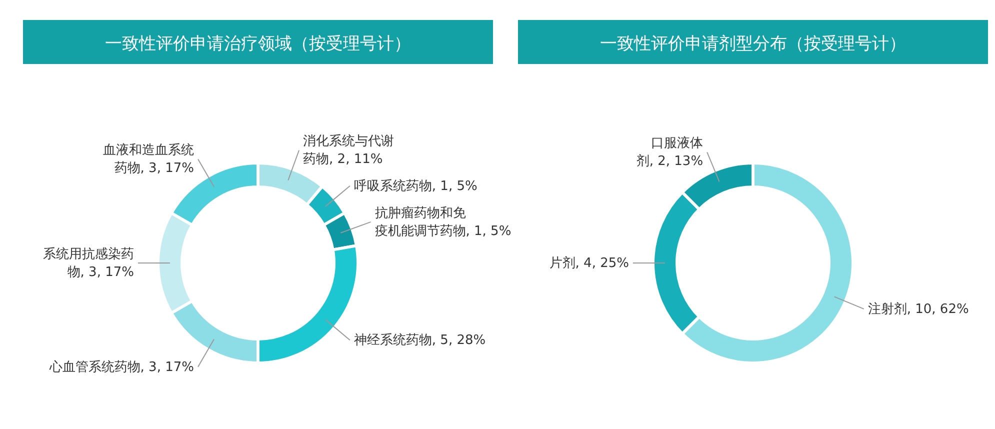  What do you see at coordinates (443, 221) in the screenshot?
I see `slice-label: 抗肿瘤药物和免疫机能调节药物, 1, 5%` at bounding box center [443, 221].